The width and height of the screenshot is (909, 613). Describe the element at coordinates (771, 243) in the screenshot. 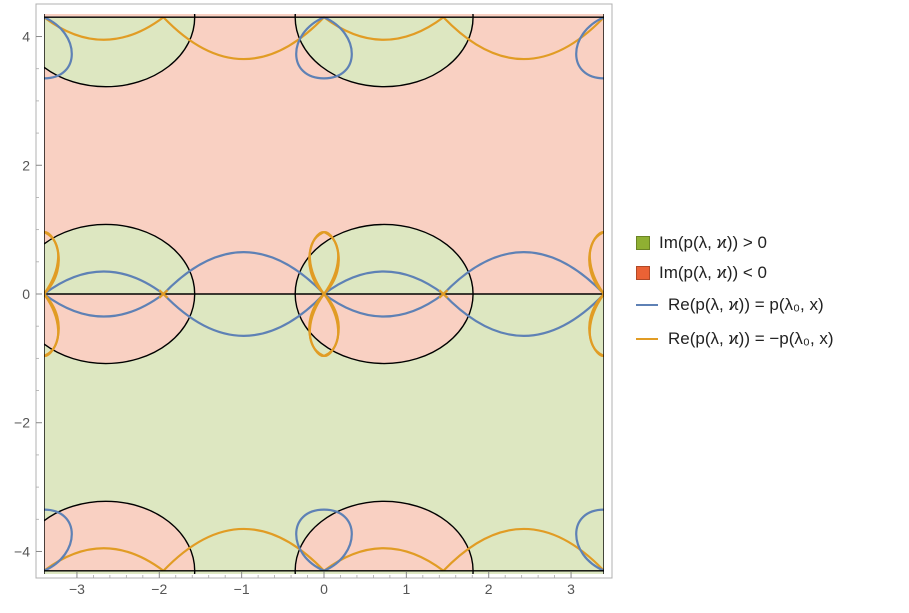

I see `legend-item-im-positive: Im(p(λ, ϰ)) > 0` at that location.